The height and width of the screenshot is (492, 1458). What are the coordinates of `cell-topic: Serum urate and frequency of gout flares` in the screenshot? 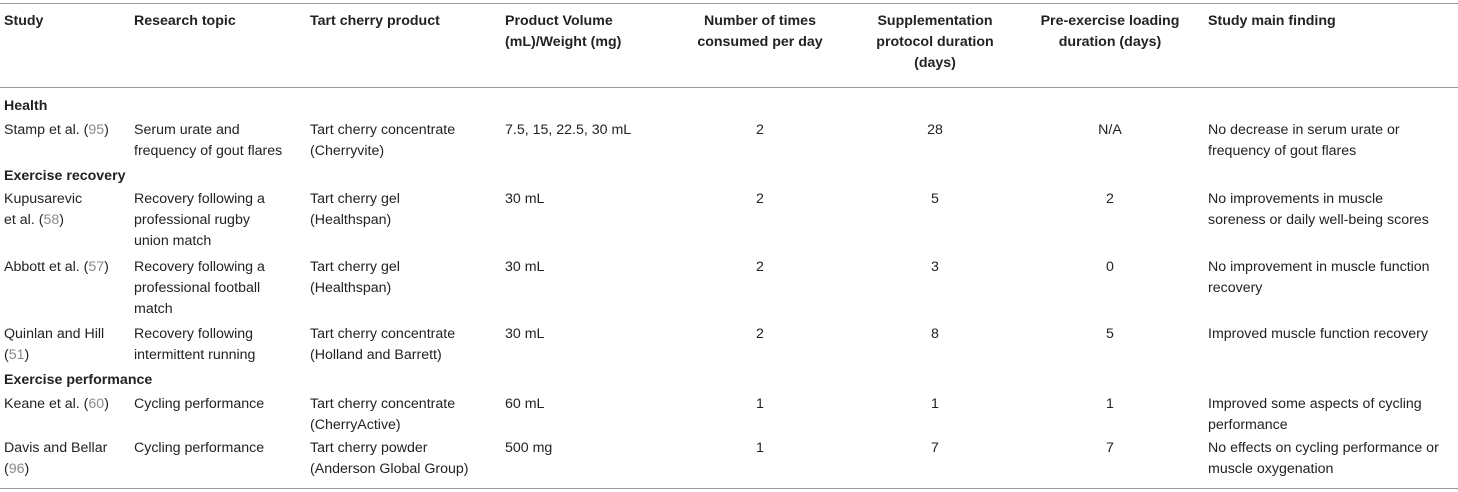 It's located at (208, 140).